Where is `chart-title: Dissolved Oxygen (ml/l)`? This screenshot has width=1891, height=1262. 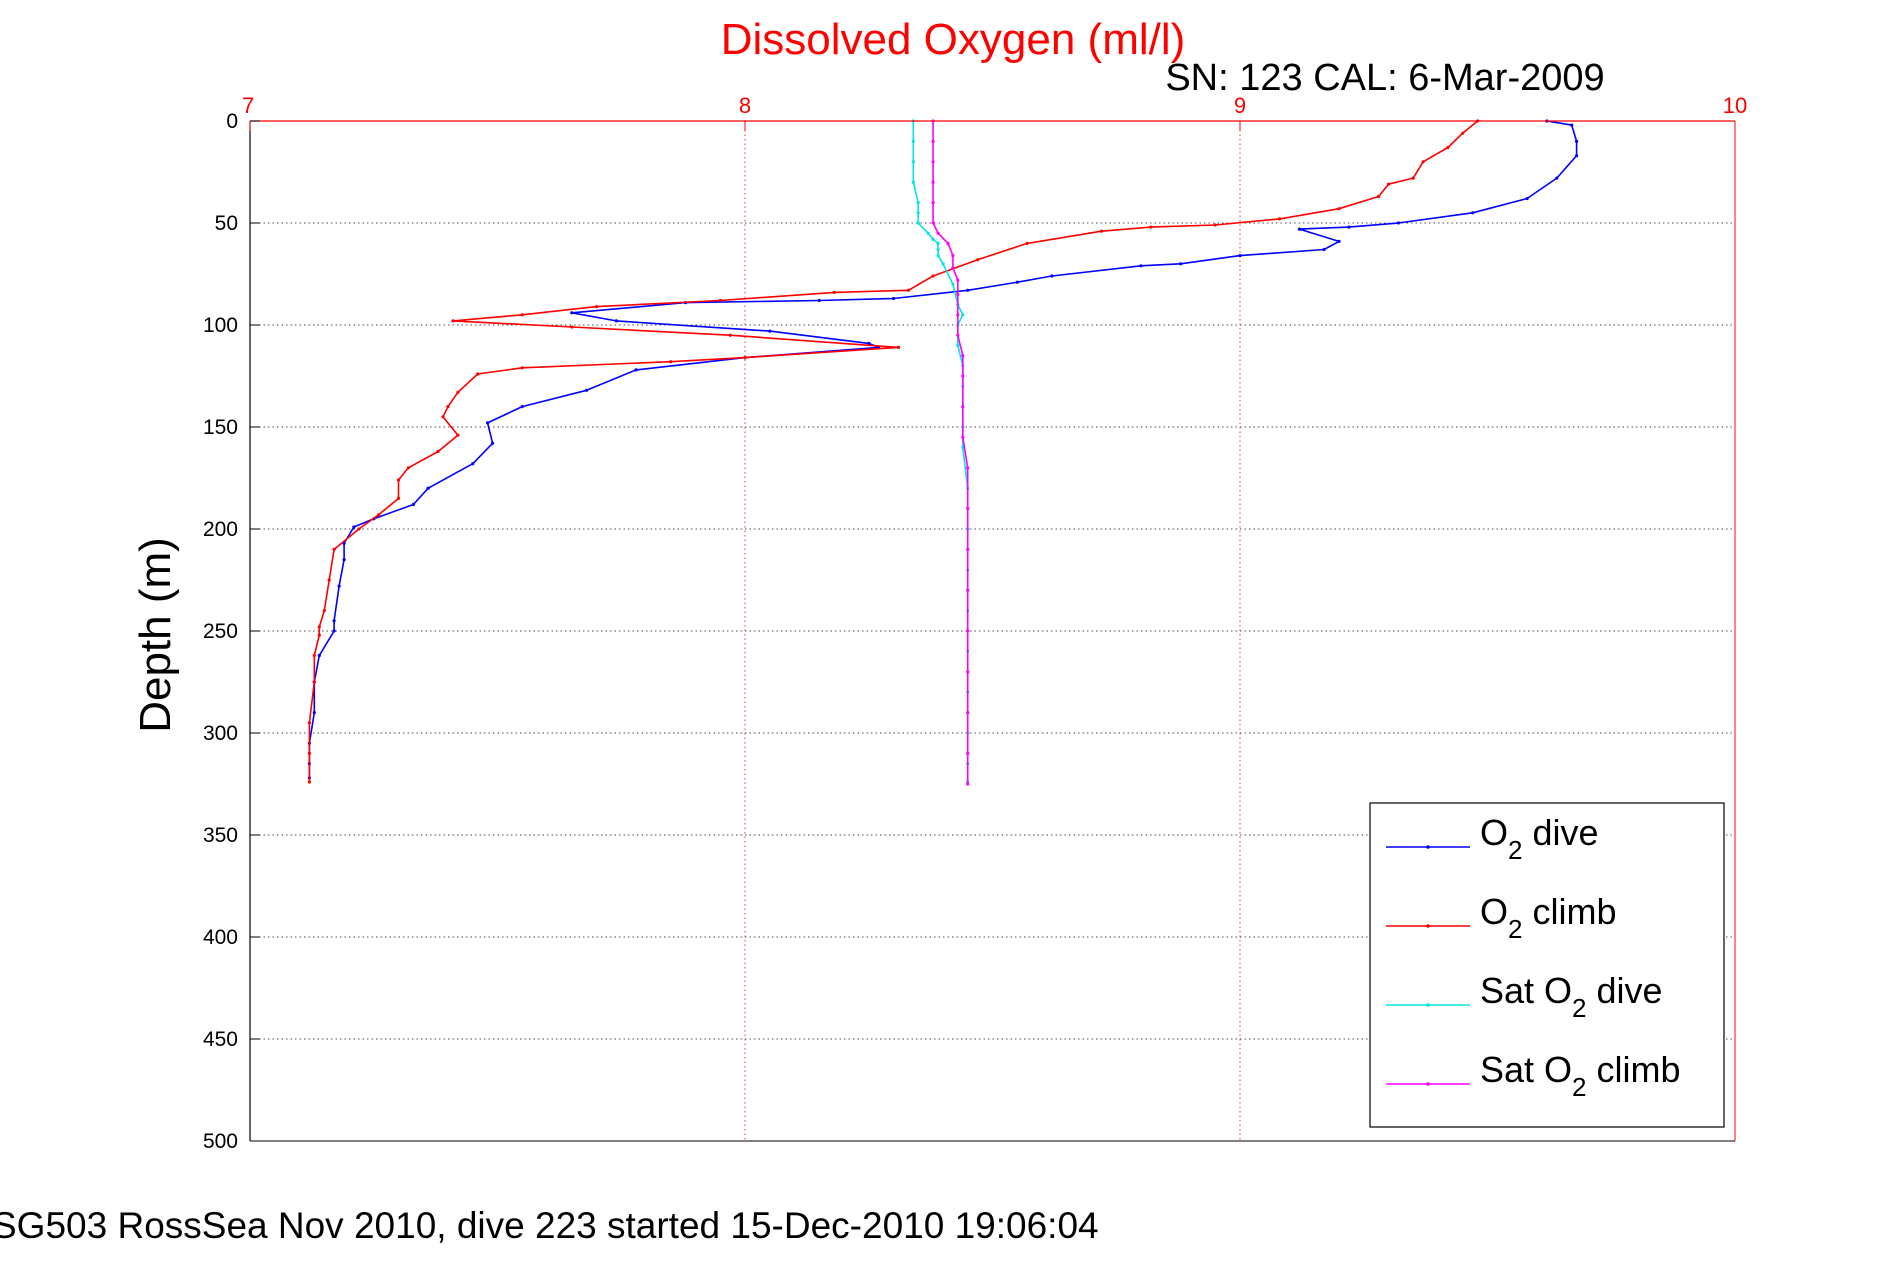 chart-title: Dissolved Oxygen (ml/l) is located at coordinates (953, 39).